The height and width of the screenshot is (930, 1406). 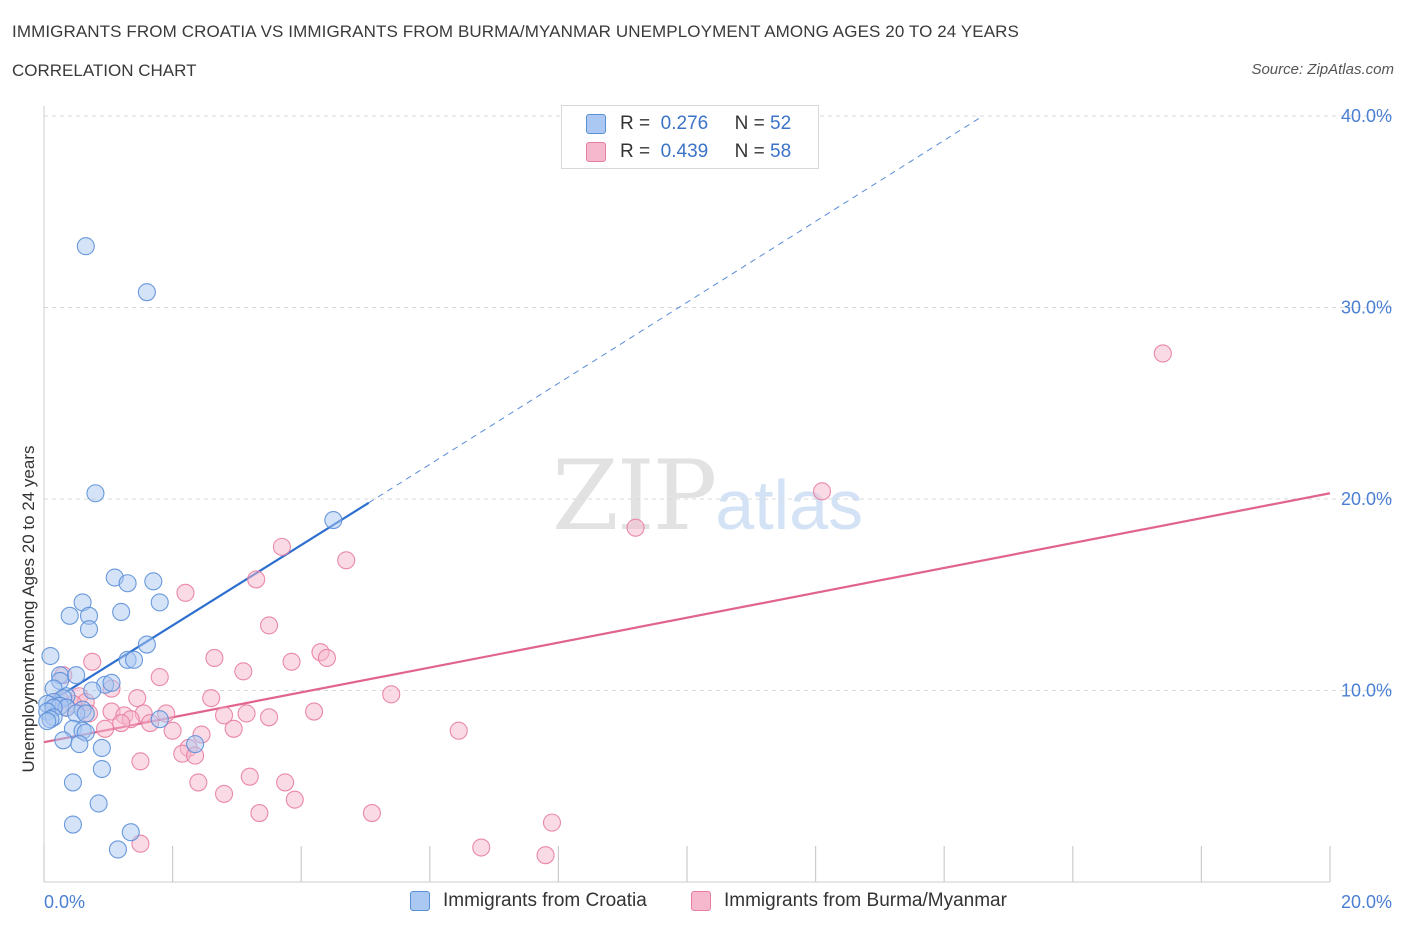 What do you see at coordinates (684, 151) in the screenshot?
I see `legend-r-value: 0.439` at bounding box center [684, 151].